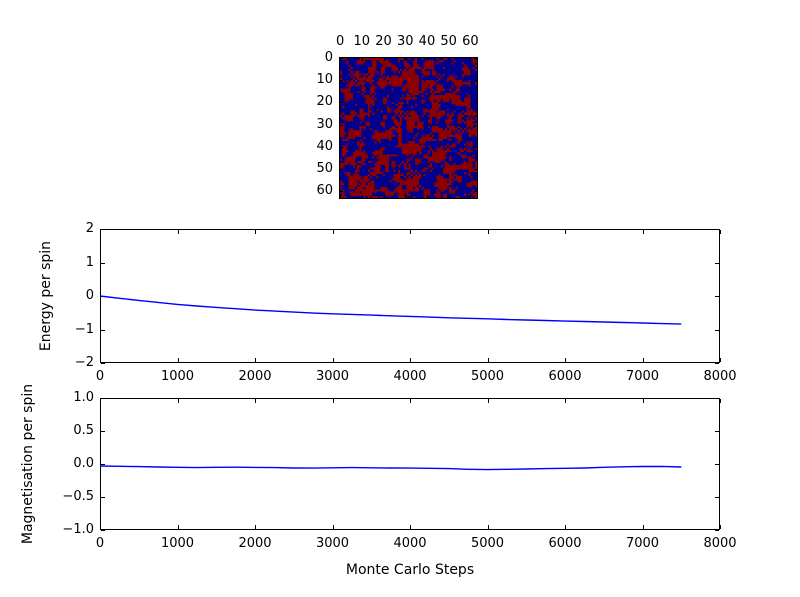 This screenshot has height=597, width=800. Describe the element at coordinates (89, 262) in the screenshot. I see `y-tick-label: 1` at that location.